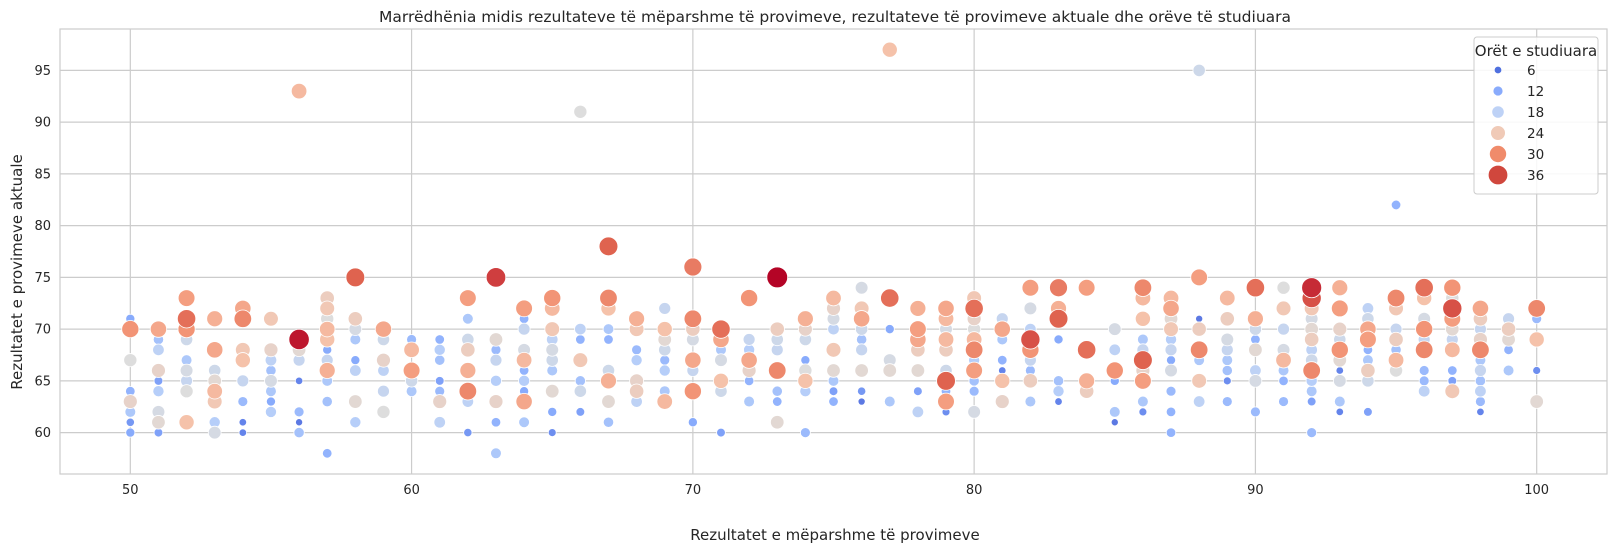 The image size is (1620, 550). Describe the element at coordinates (1536, 51) in the screenshot. I see `legend-title: Orët e studiuara` at that location.